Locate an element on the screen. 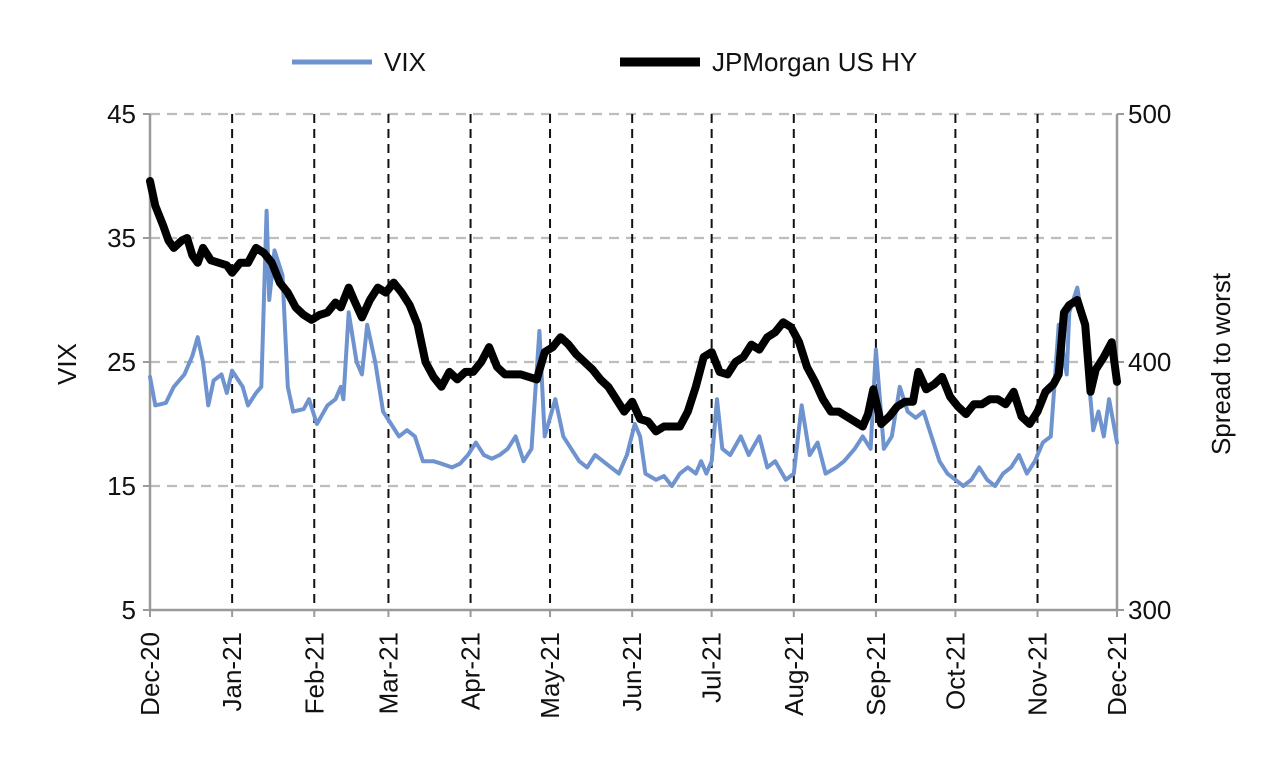 The width and height of the screenshot is (1280, 779). x-tick-label: Dec-20 is located at coordinates (150, 674).